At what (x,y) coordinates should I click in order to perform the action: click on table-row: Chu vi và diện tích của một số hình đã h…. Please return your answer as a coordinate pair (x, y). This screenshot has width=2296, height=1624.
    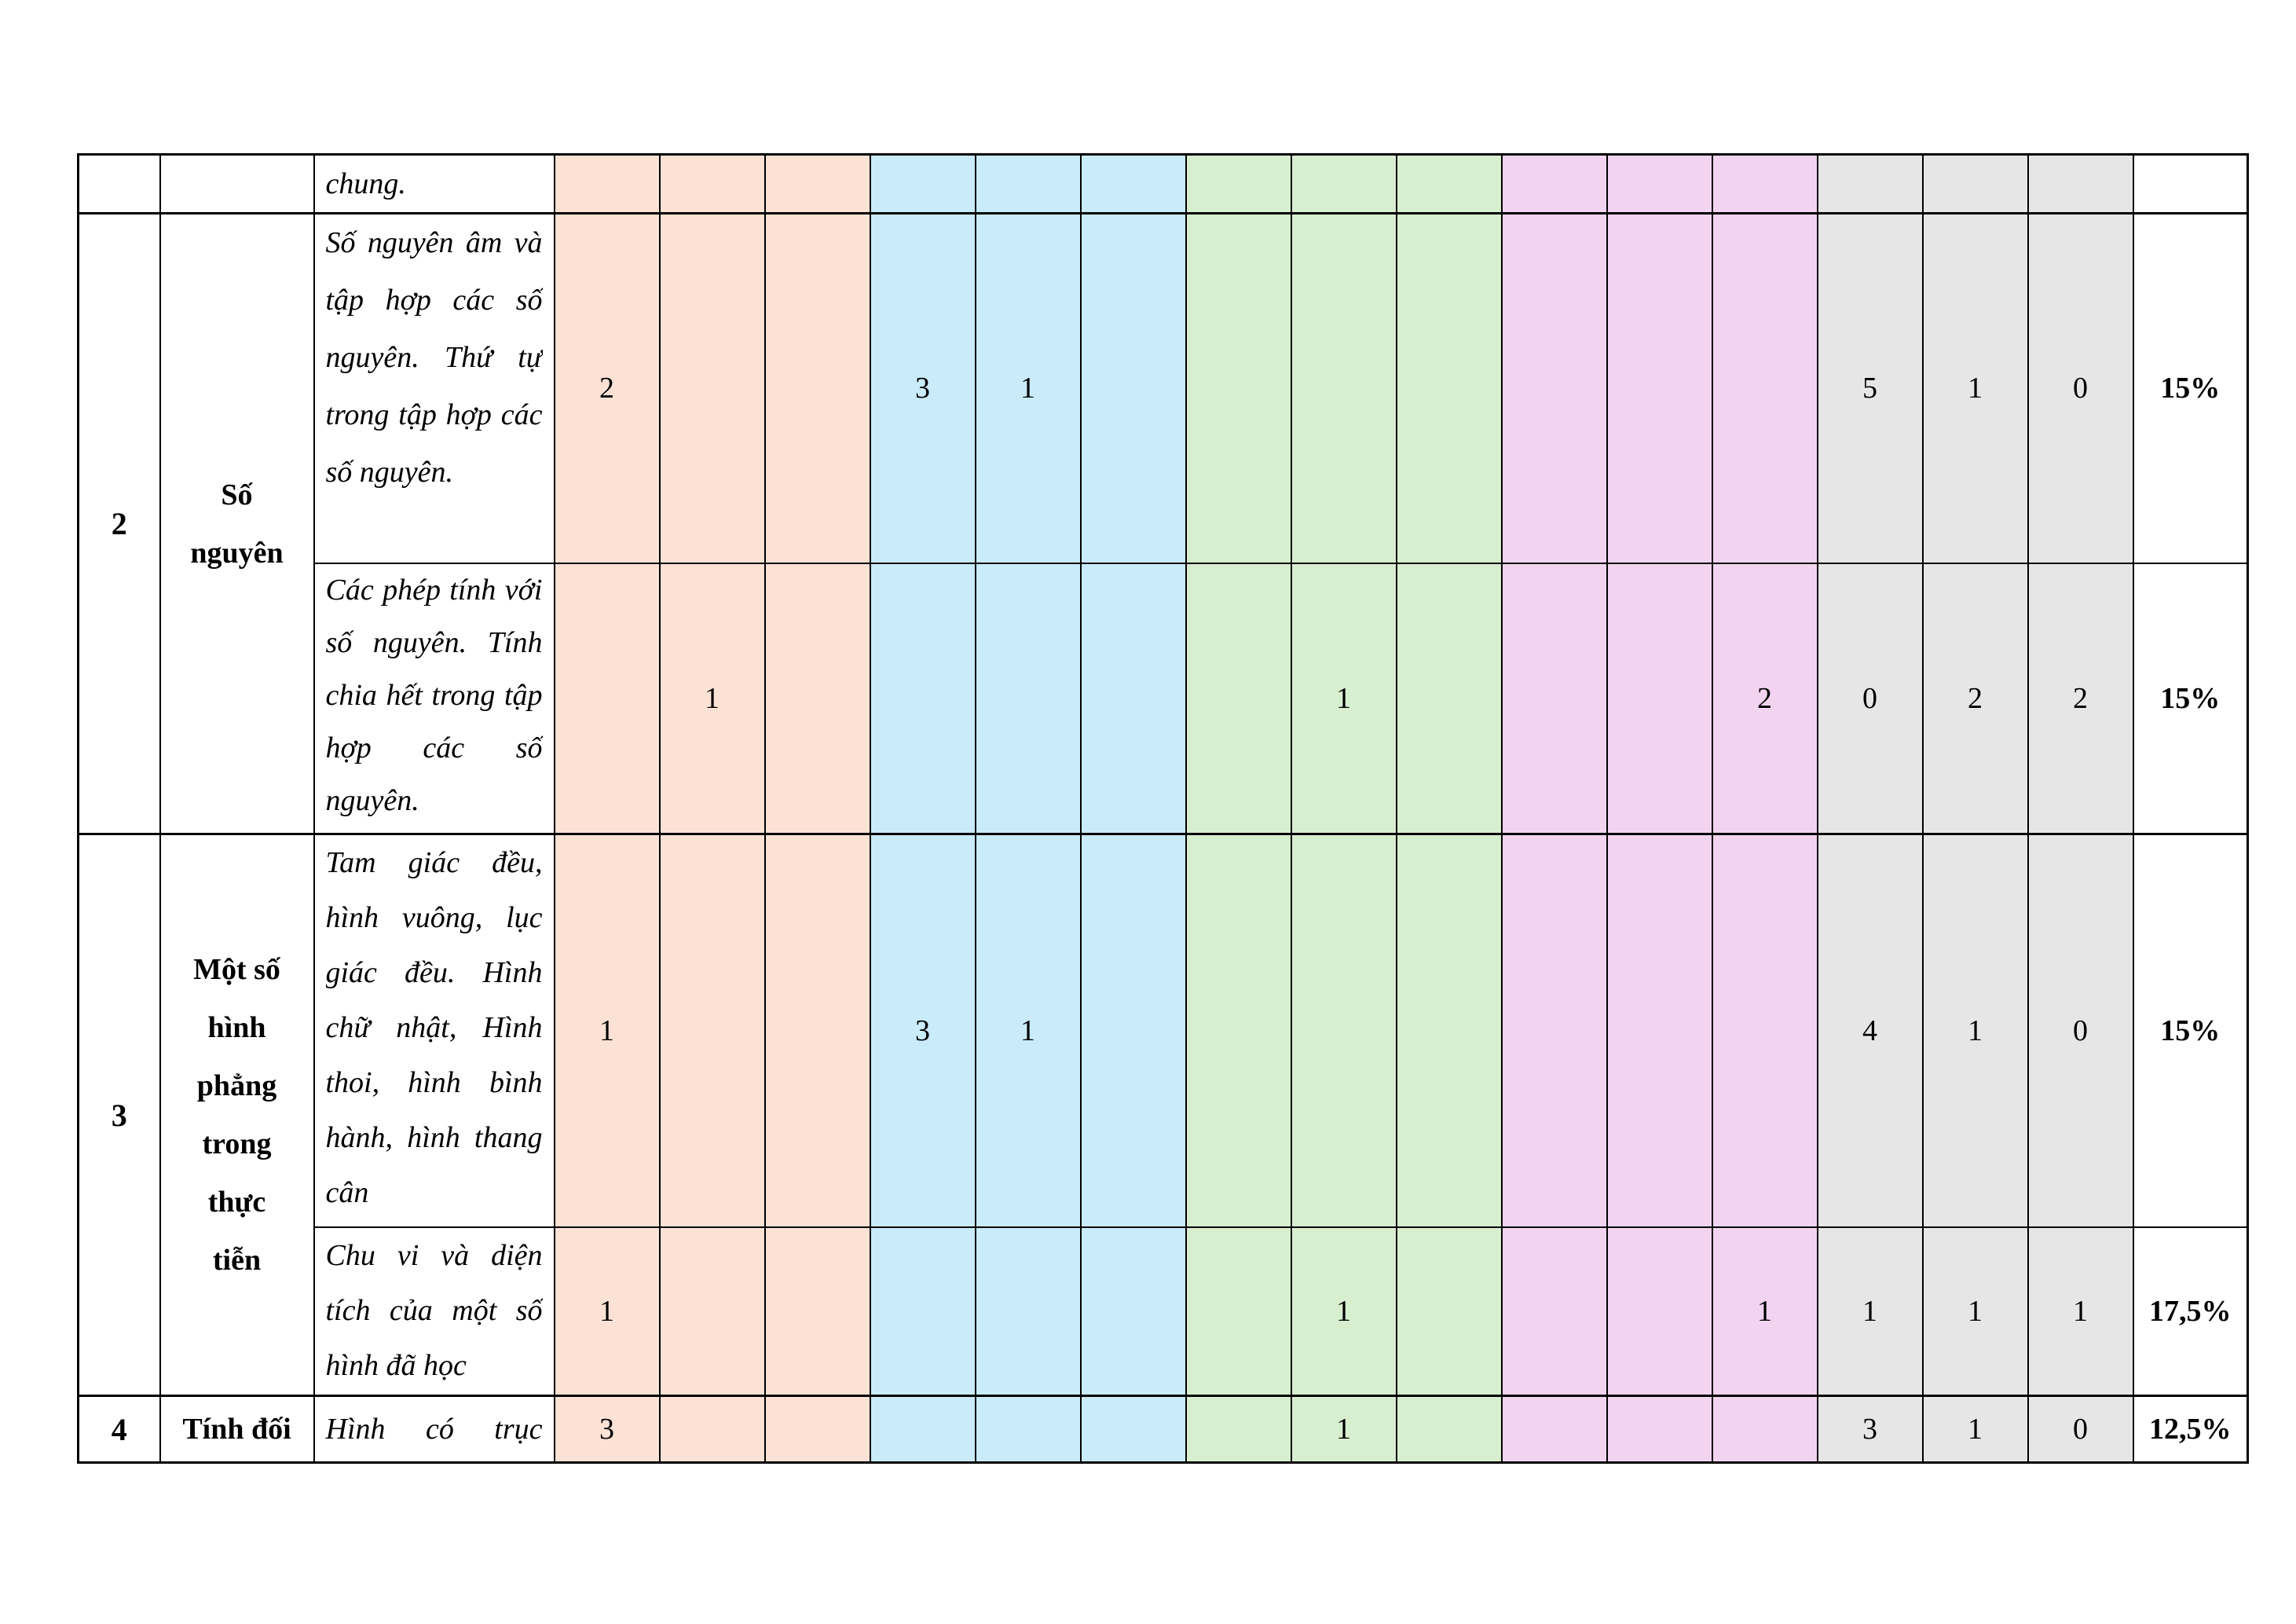
    Looking at the image, I should click on (1164, 1311).